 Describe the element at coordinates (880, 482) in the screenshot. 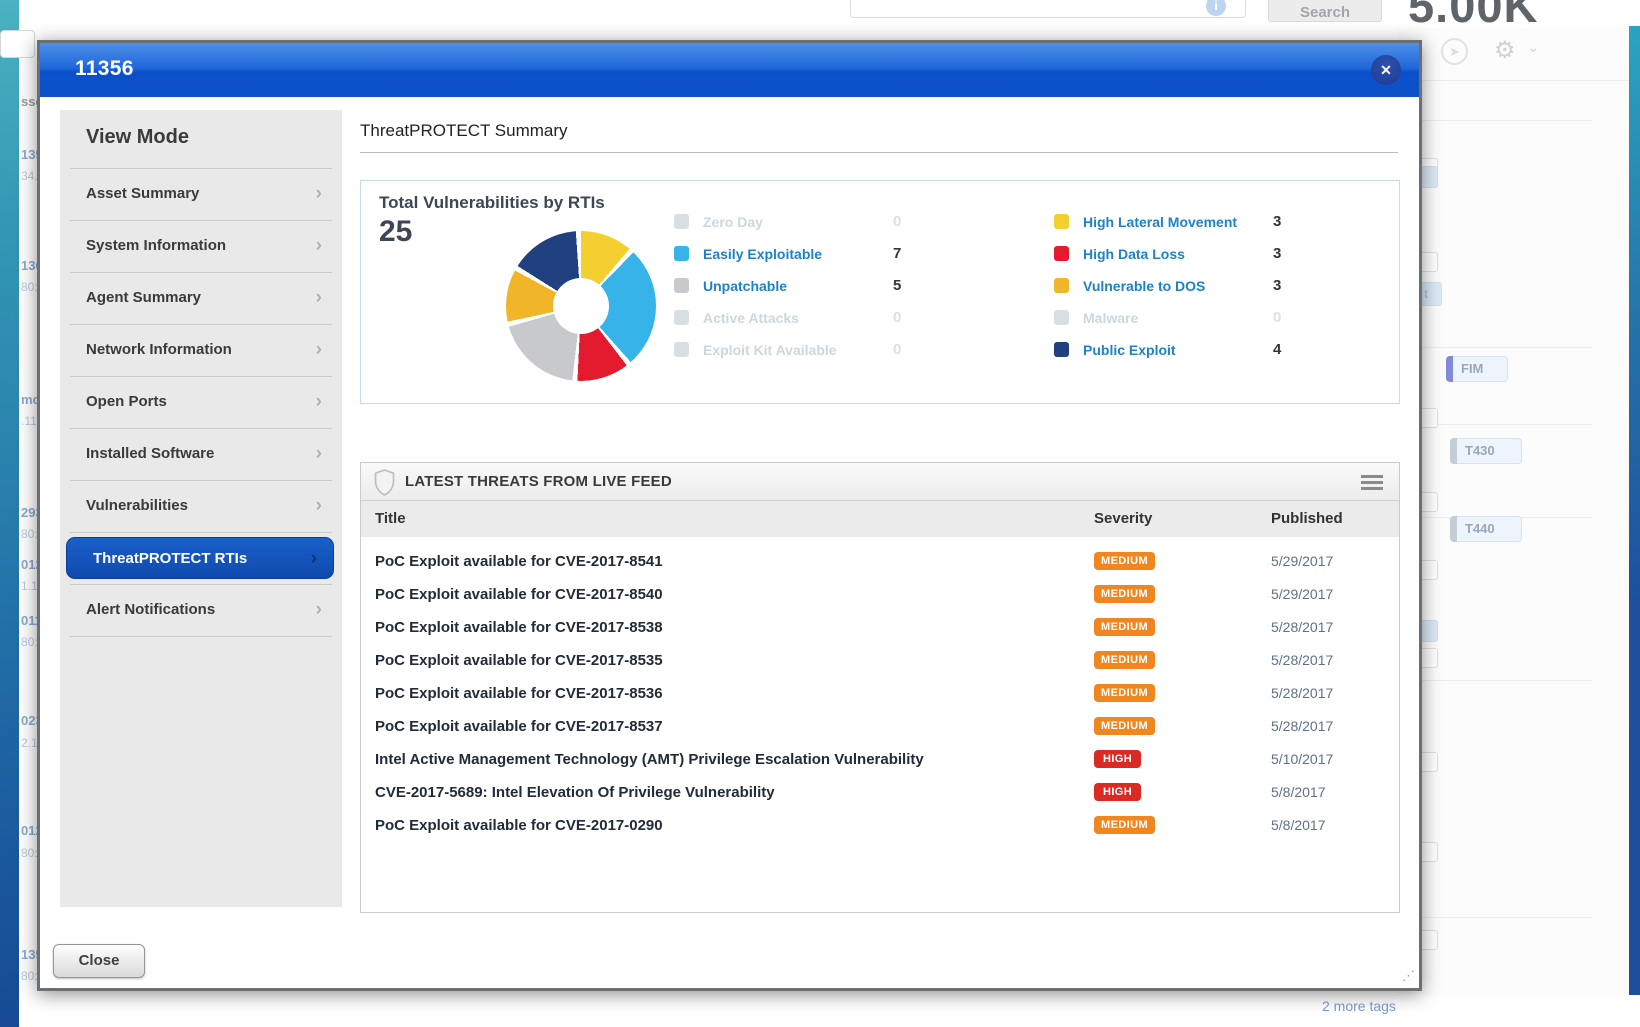

I see `feed-header: LATEST THREATS FROM LIVE FEED` at that location.